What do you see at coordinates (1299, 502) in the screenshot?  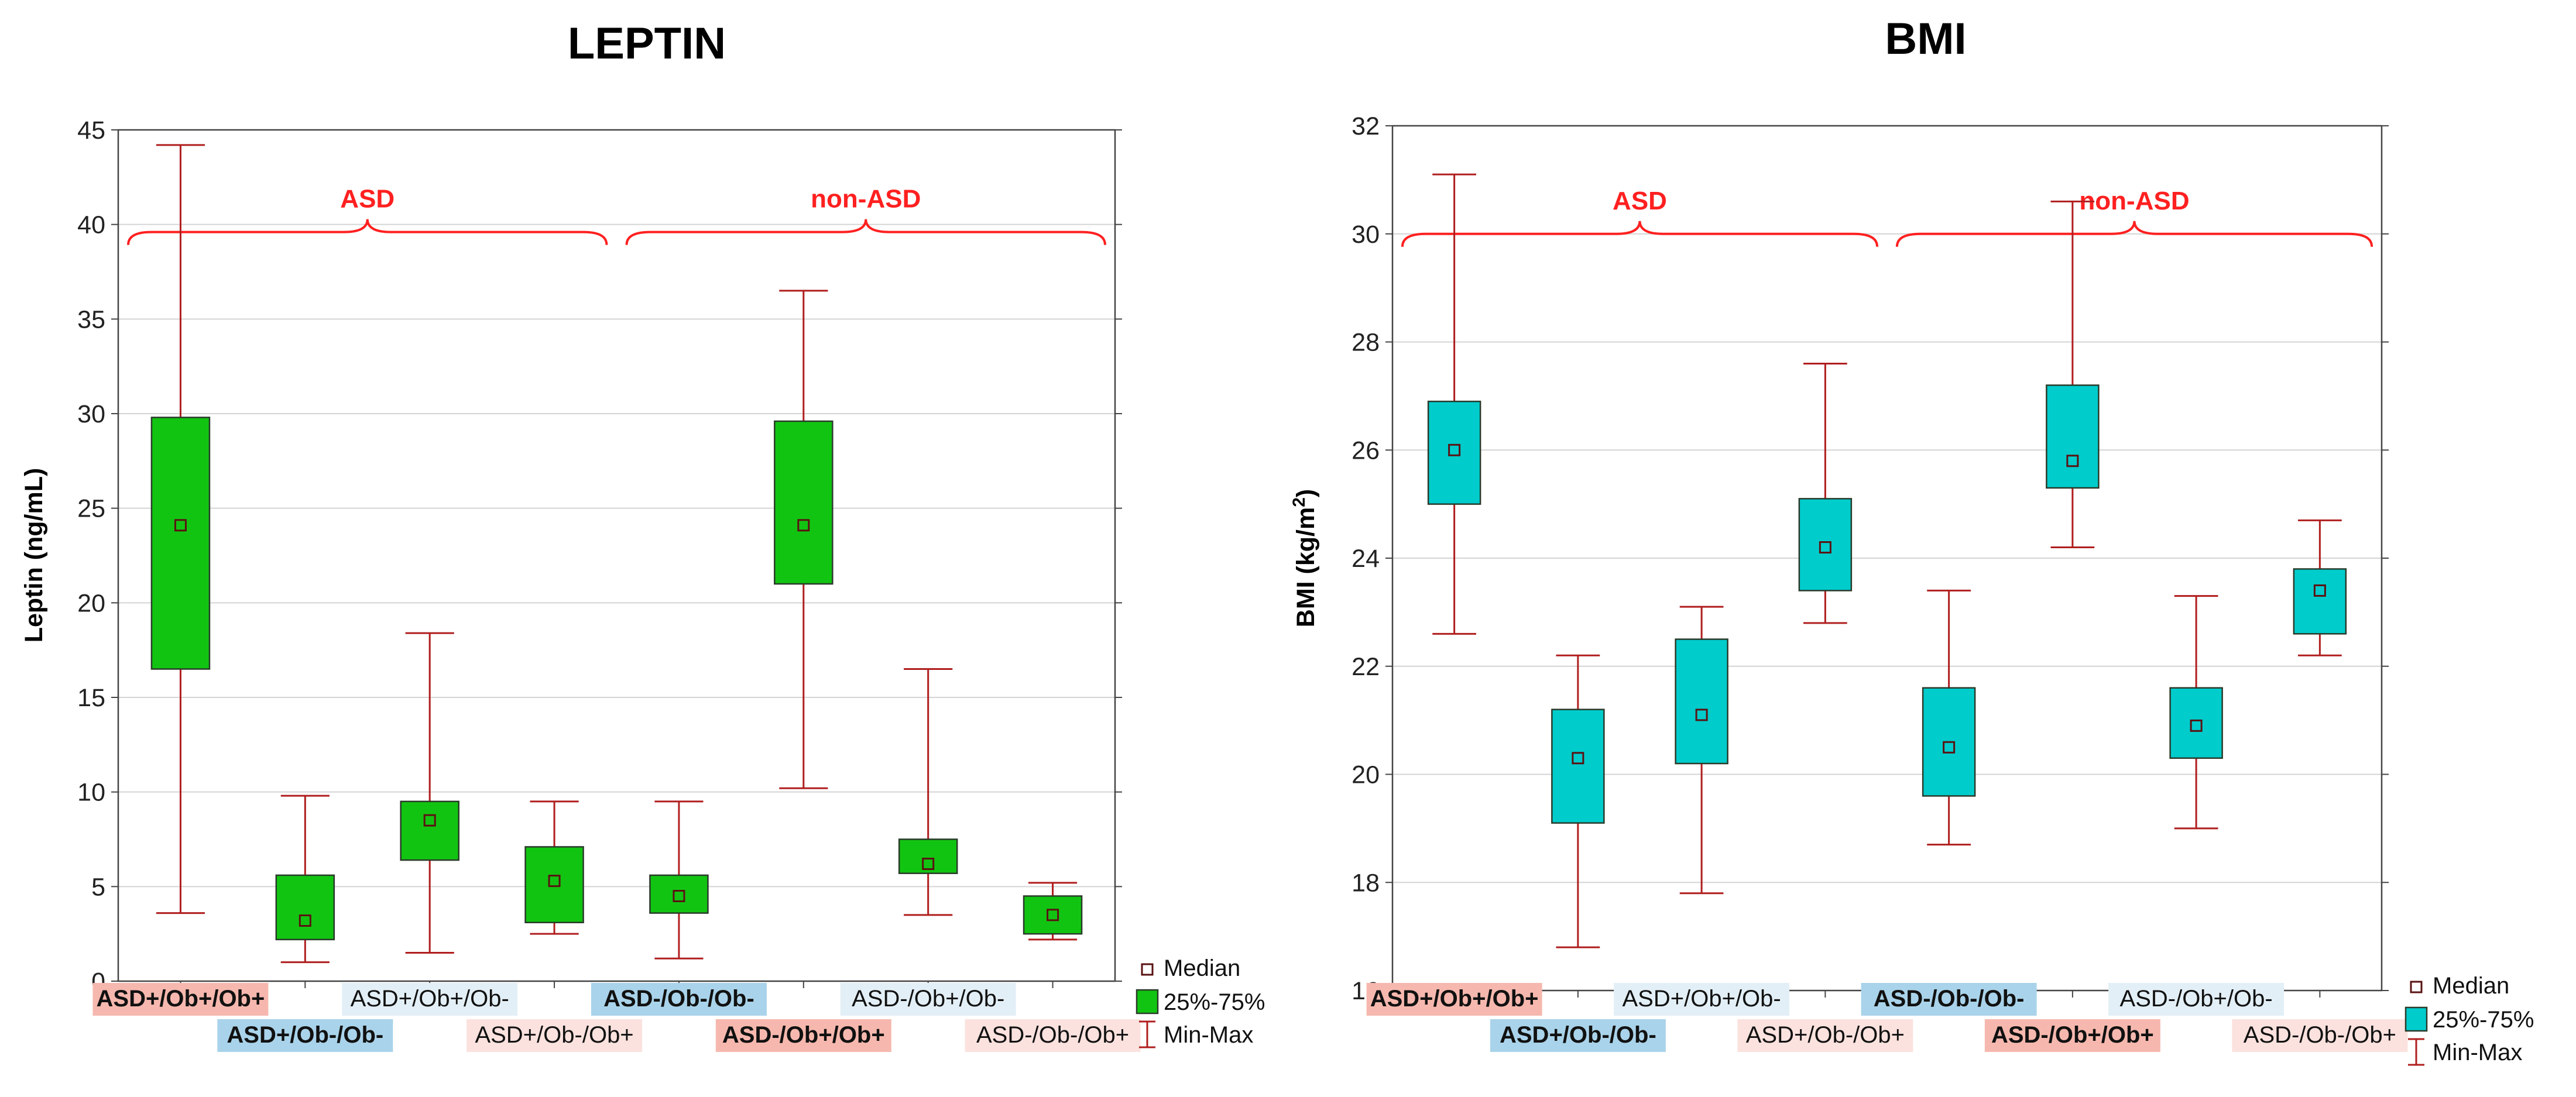 I see `y-axis-label-superscript: 2` at bounding box center [1299, 502].